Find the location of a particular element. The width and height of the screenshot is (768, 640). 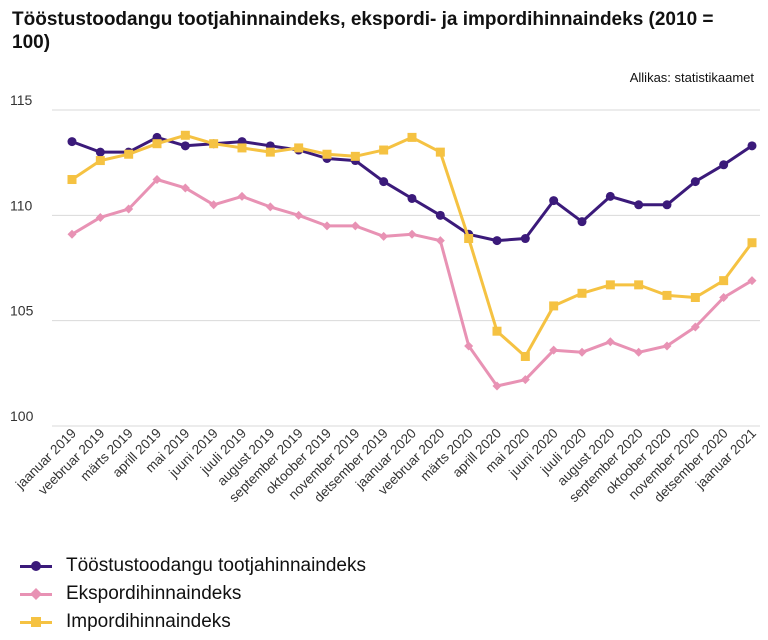

y-tick-label: 115 is located at coordinates (21, 100).